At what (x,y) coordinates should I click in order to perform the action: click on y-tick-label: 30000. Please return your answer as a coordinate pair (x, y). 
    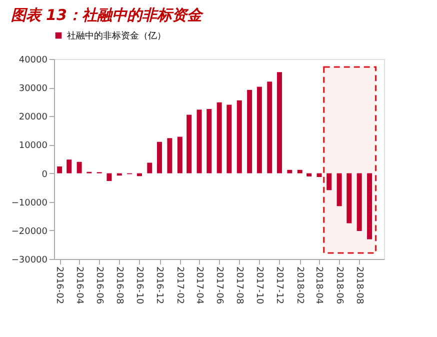
    Looking at the image, I should click on (33, 89).